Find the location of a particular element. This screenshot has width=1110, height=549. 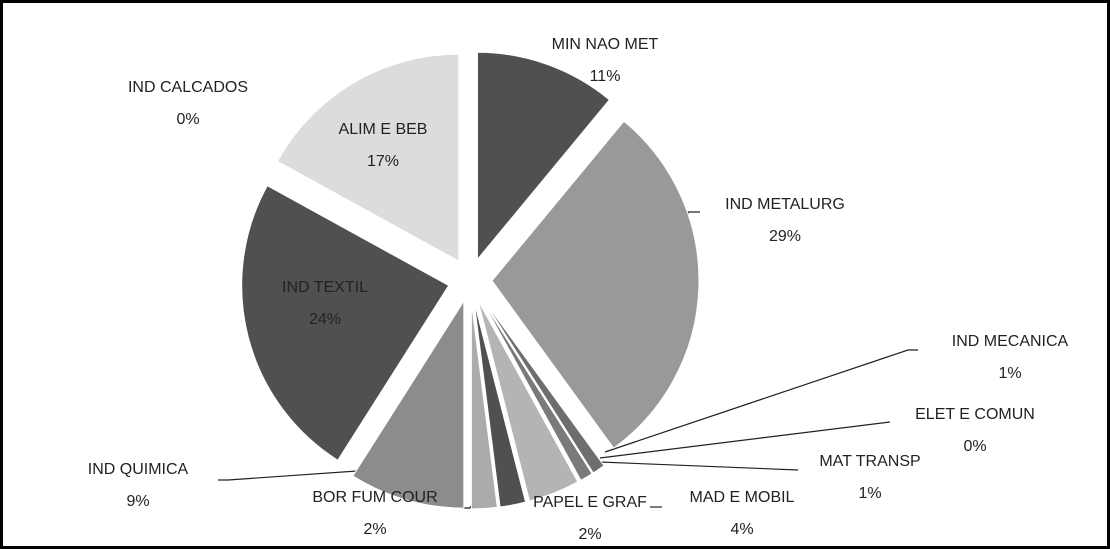

slice-value-label: 17% is located at coordinates (383, 161).